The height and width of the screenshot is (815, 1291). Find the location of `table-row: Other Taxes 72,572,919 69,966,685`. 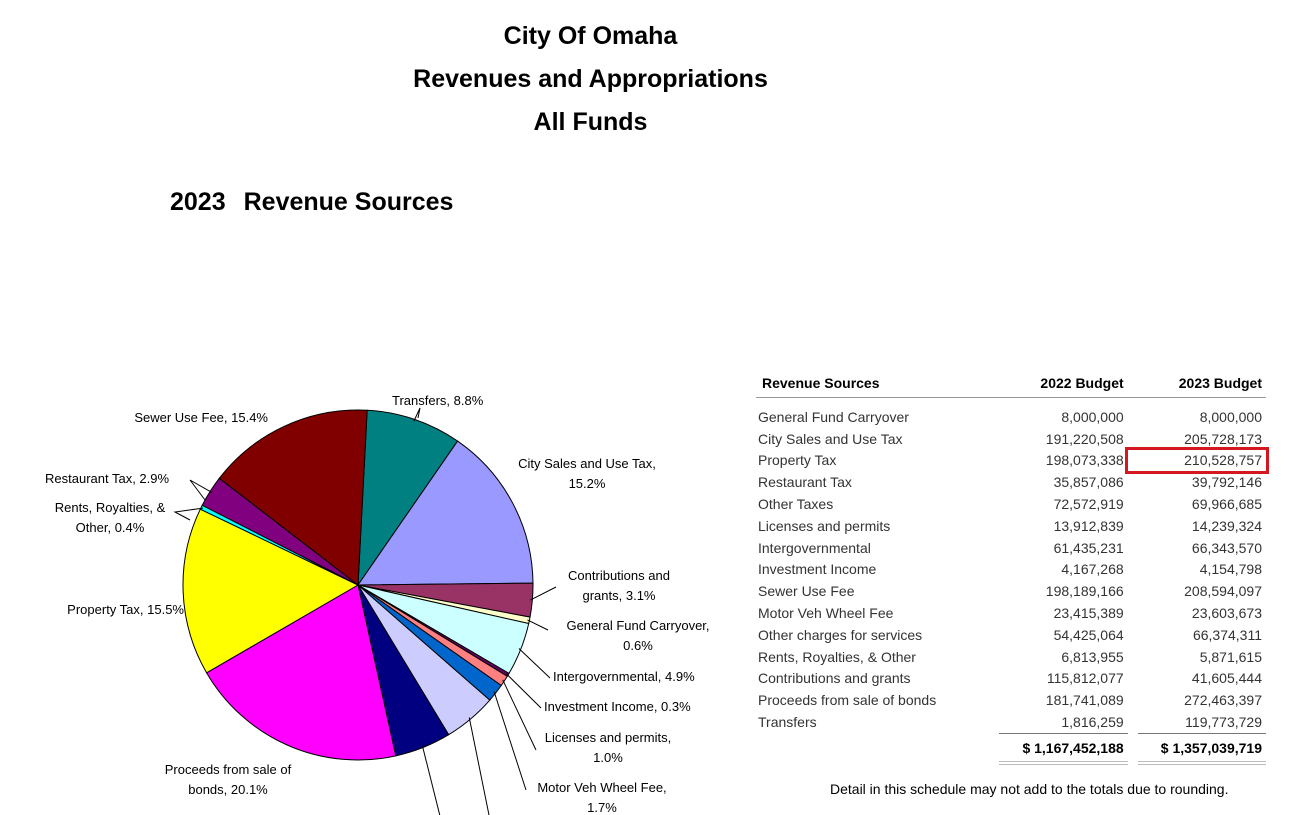

table-row: Other Taxes 72,572,919 69,966,685 is located at coordinates (1011, 504).